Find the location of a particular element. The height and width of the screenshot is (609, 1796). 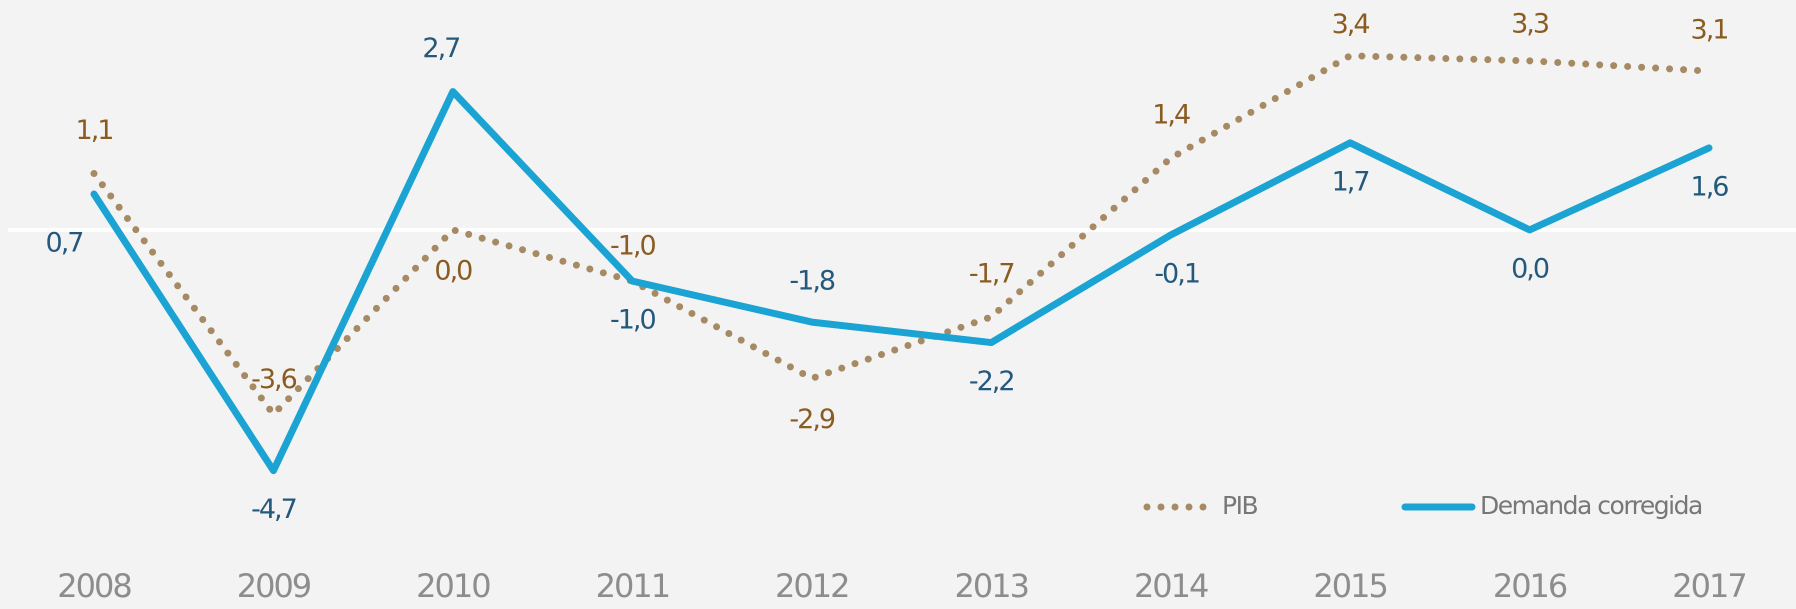

data-label: -1,8 is located at coordinates (812, 281).